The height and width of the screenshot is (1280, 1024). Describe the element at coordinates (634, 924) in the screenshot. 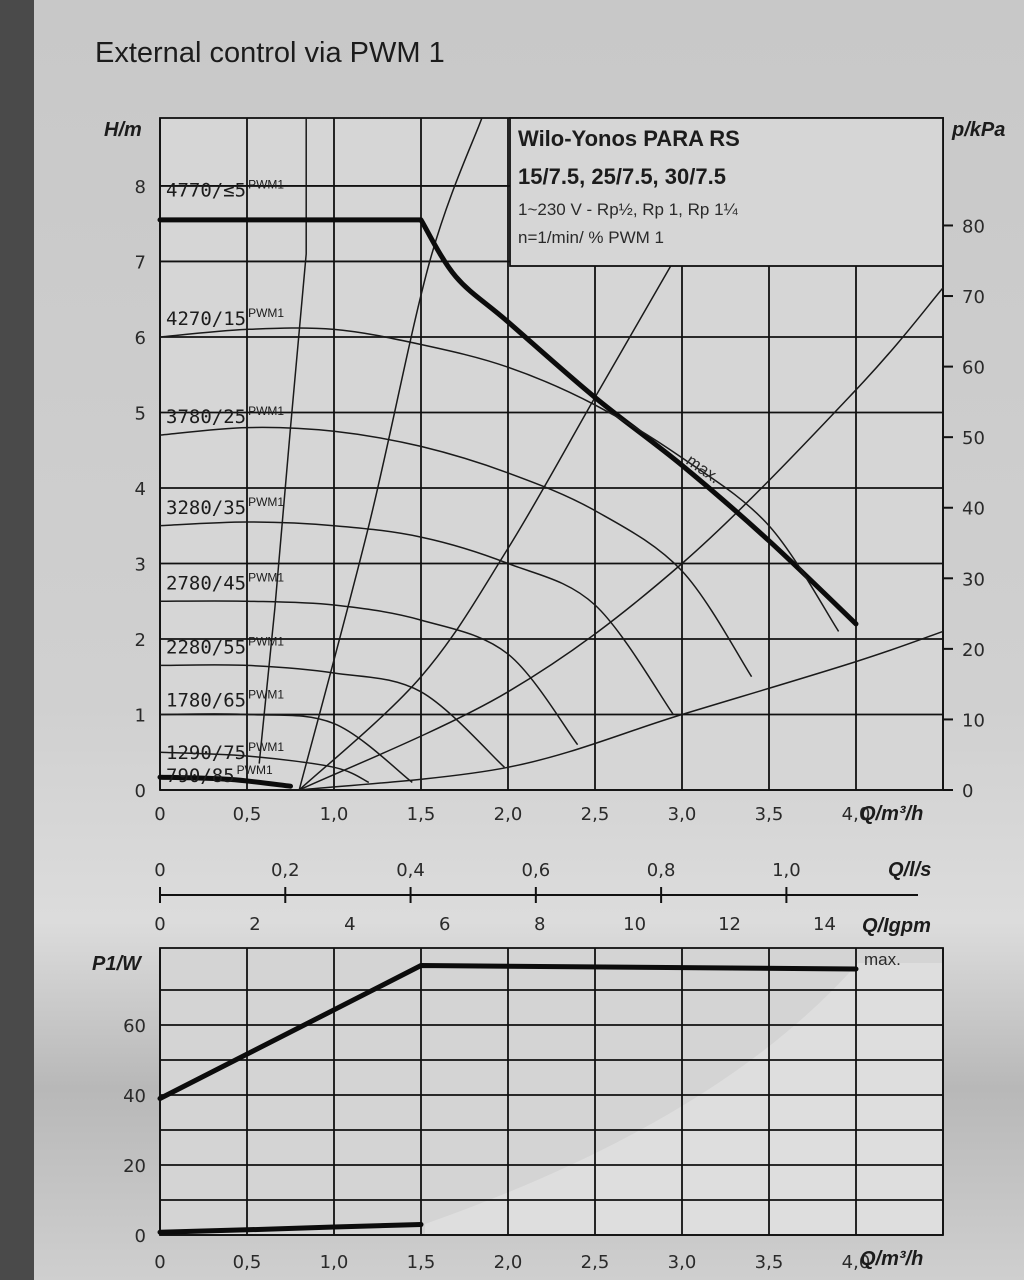

I see `q-igpm-tick-label: 10` at that location.